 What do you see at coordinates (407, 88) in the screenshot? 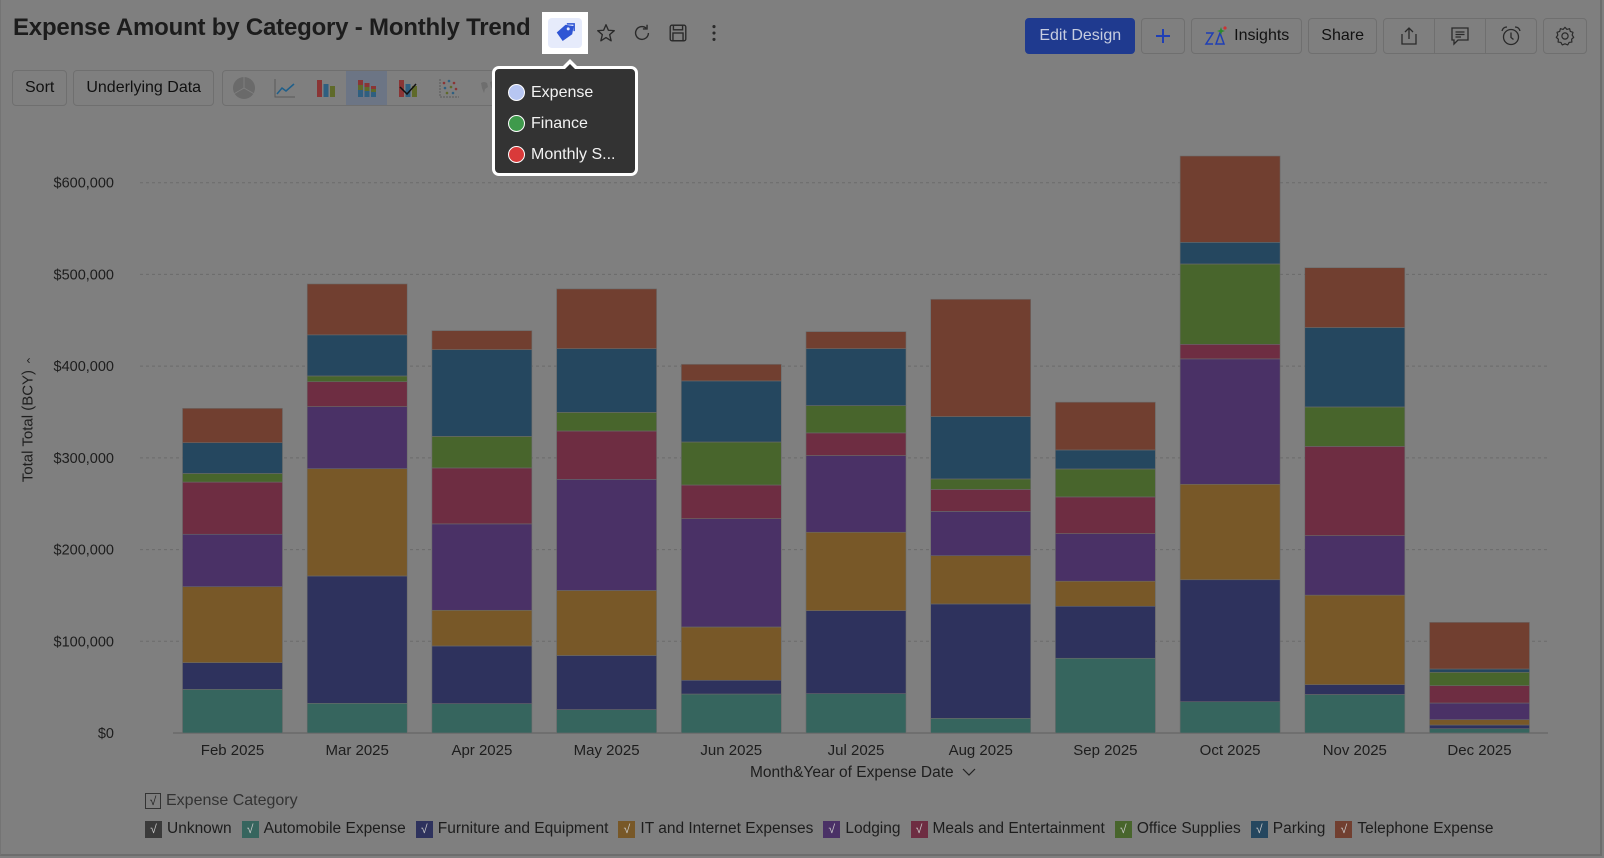
I see `chart-type-combo` at bounding box center [407, 88].